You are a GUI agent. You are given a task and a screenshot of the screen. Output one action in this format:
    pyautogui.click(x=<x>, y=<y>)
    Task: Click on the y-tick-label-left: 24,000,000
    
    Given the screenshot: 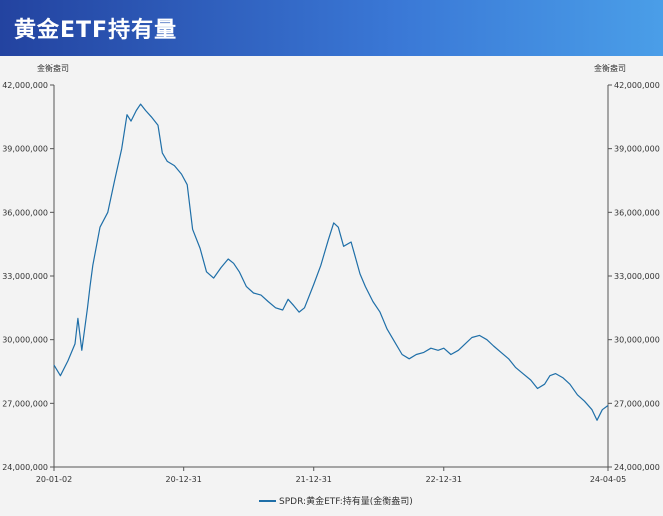 What is the action you would take?
    pyautogui.click(x=25, y=467)
    